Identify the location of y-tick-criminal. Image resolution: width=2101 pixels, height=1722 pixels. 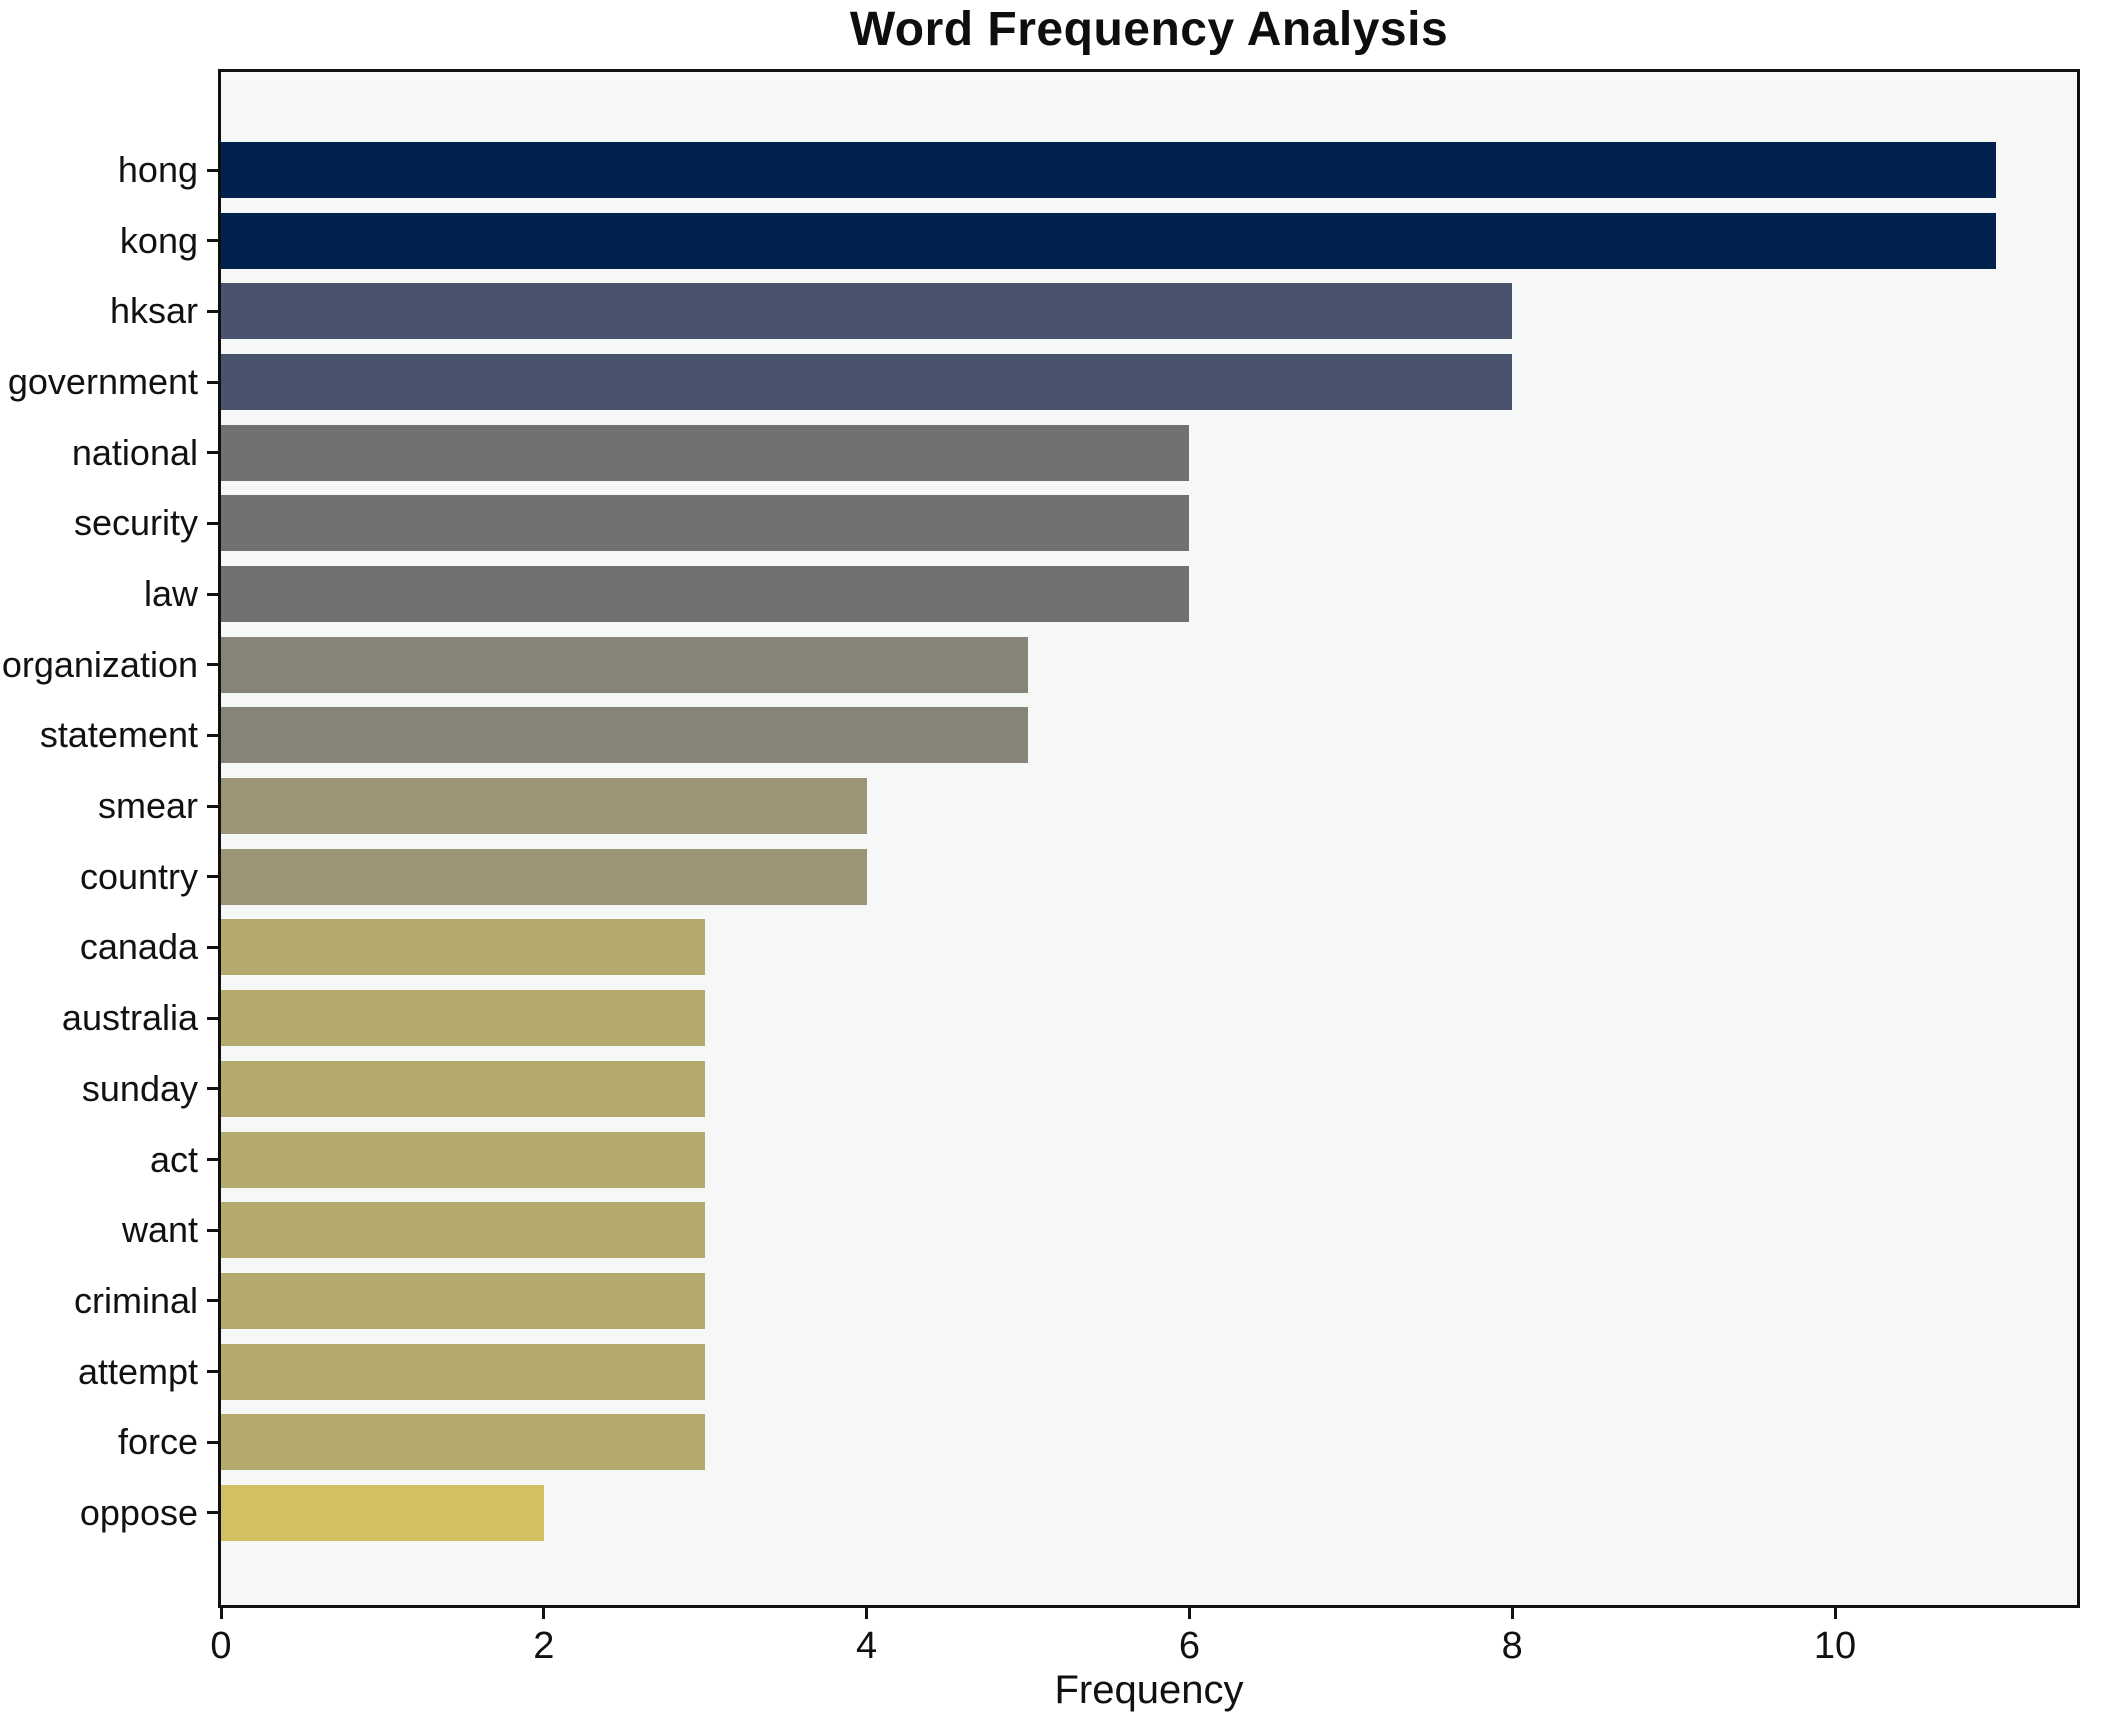
(212, 1301).